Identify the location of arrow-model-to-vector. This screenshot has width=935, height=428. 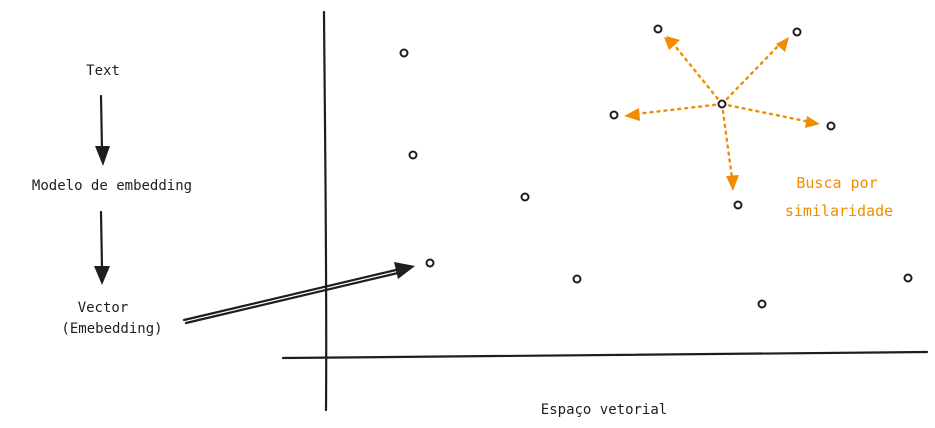
(102, 247).